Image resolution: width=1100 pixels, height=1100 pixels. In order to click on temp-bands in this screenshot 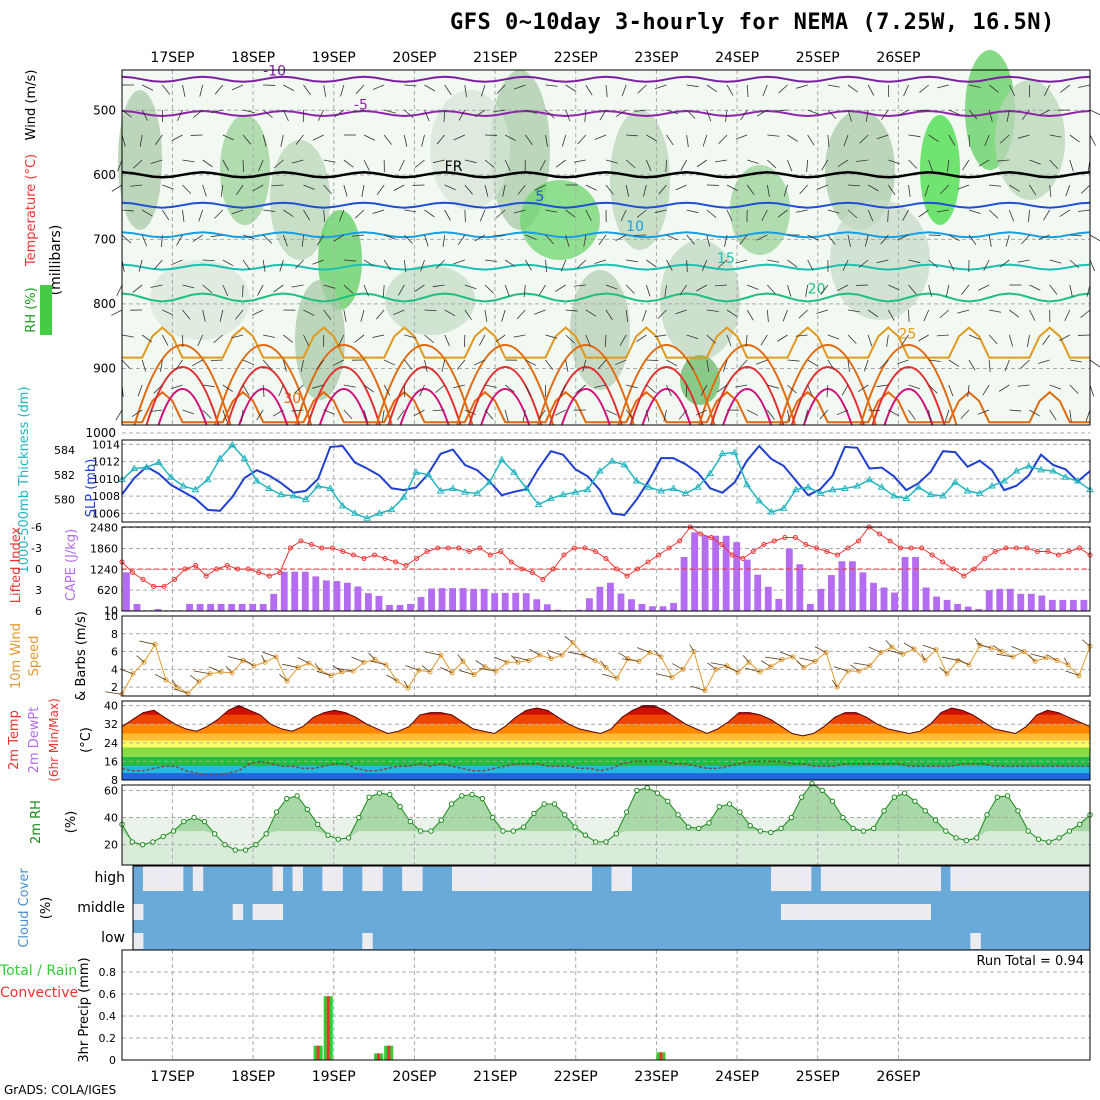, I will do `click(606, 742)`.